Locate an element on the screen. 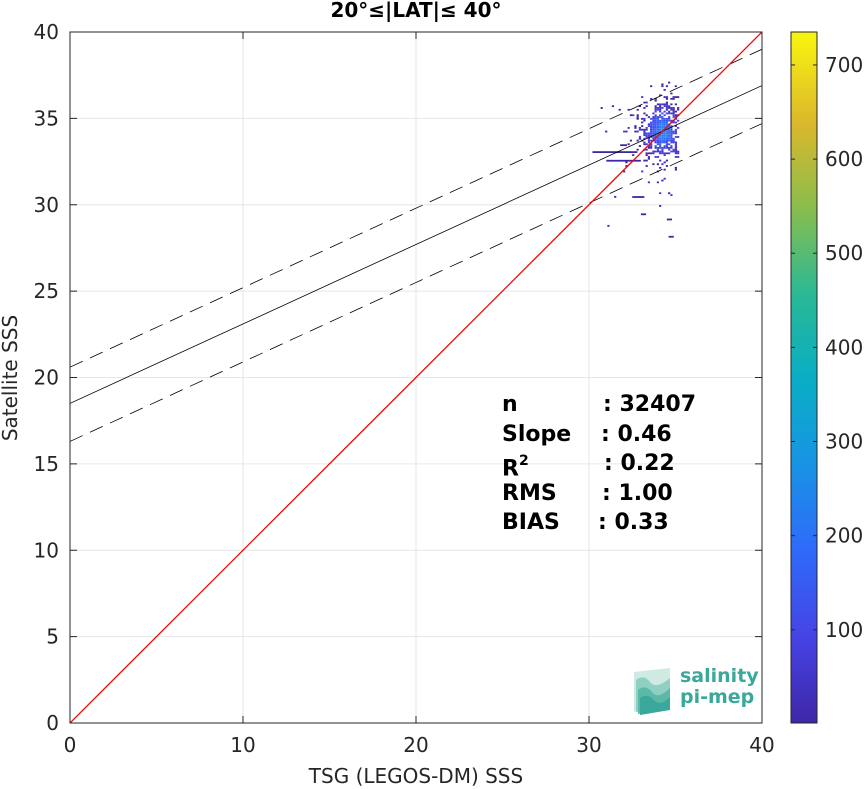 This screenshot has height=789, width=865. colorbar-ticks: 100 200 300 400 500 600 700 is located at coordinates (827, 347).